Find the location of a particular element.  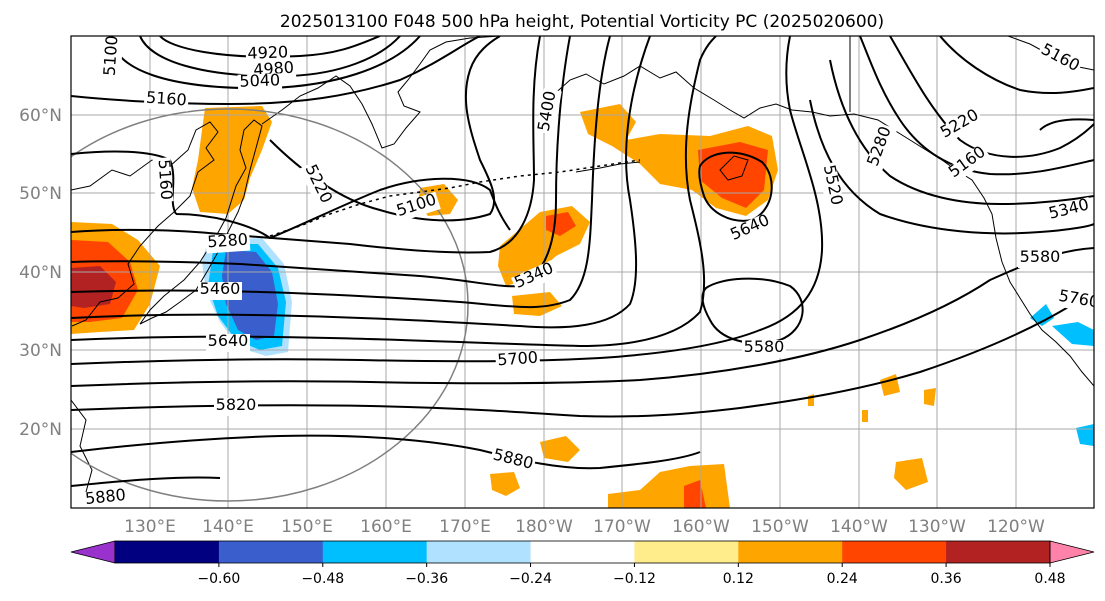

lat-label: 50°N is located at coordinates (40, 194).